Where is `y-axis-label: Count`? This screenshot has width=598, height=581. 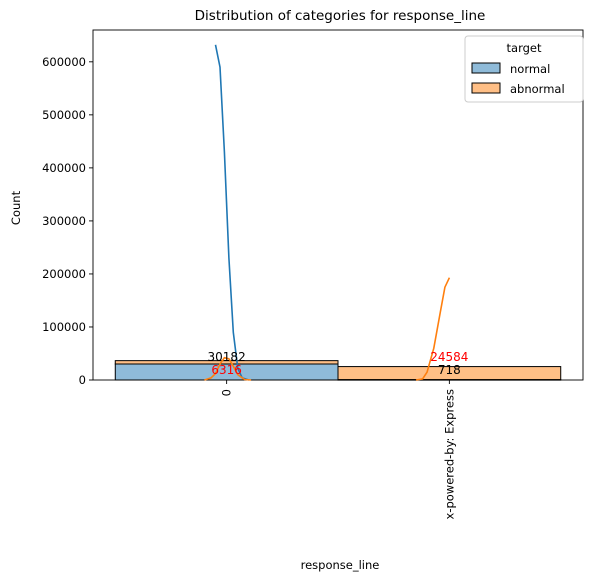 y-axis-label: Count is located at coordinates (16, 207).